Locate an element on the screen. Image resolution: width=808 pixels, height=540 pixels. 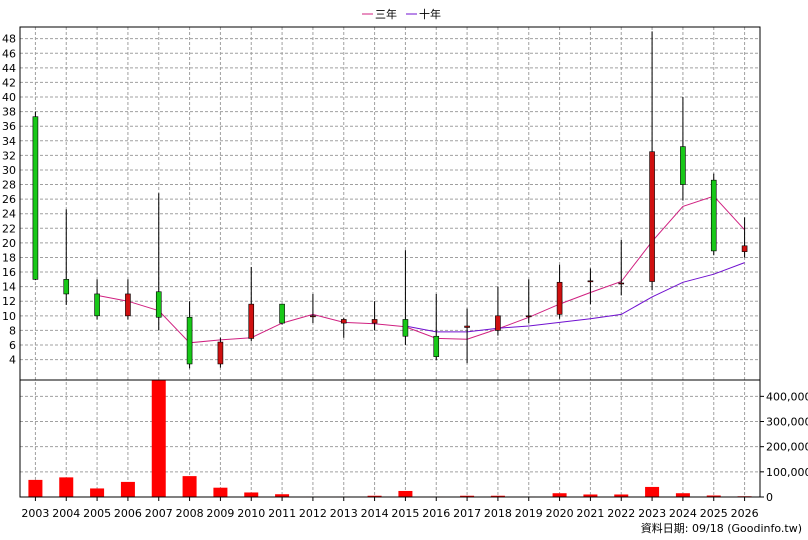
year-tick-label: 2011 is located at coordinates (282, 513).